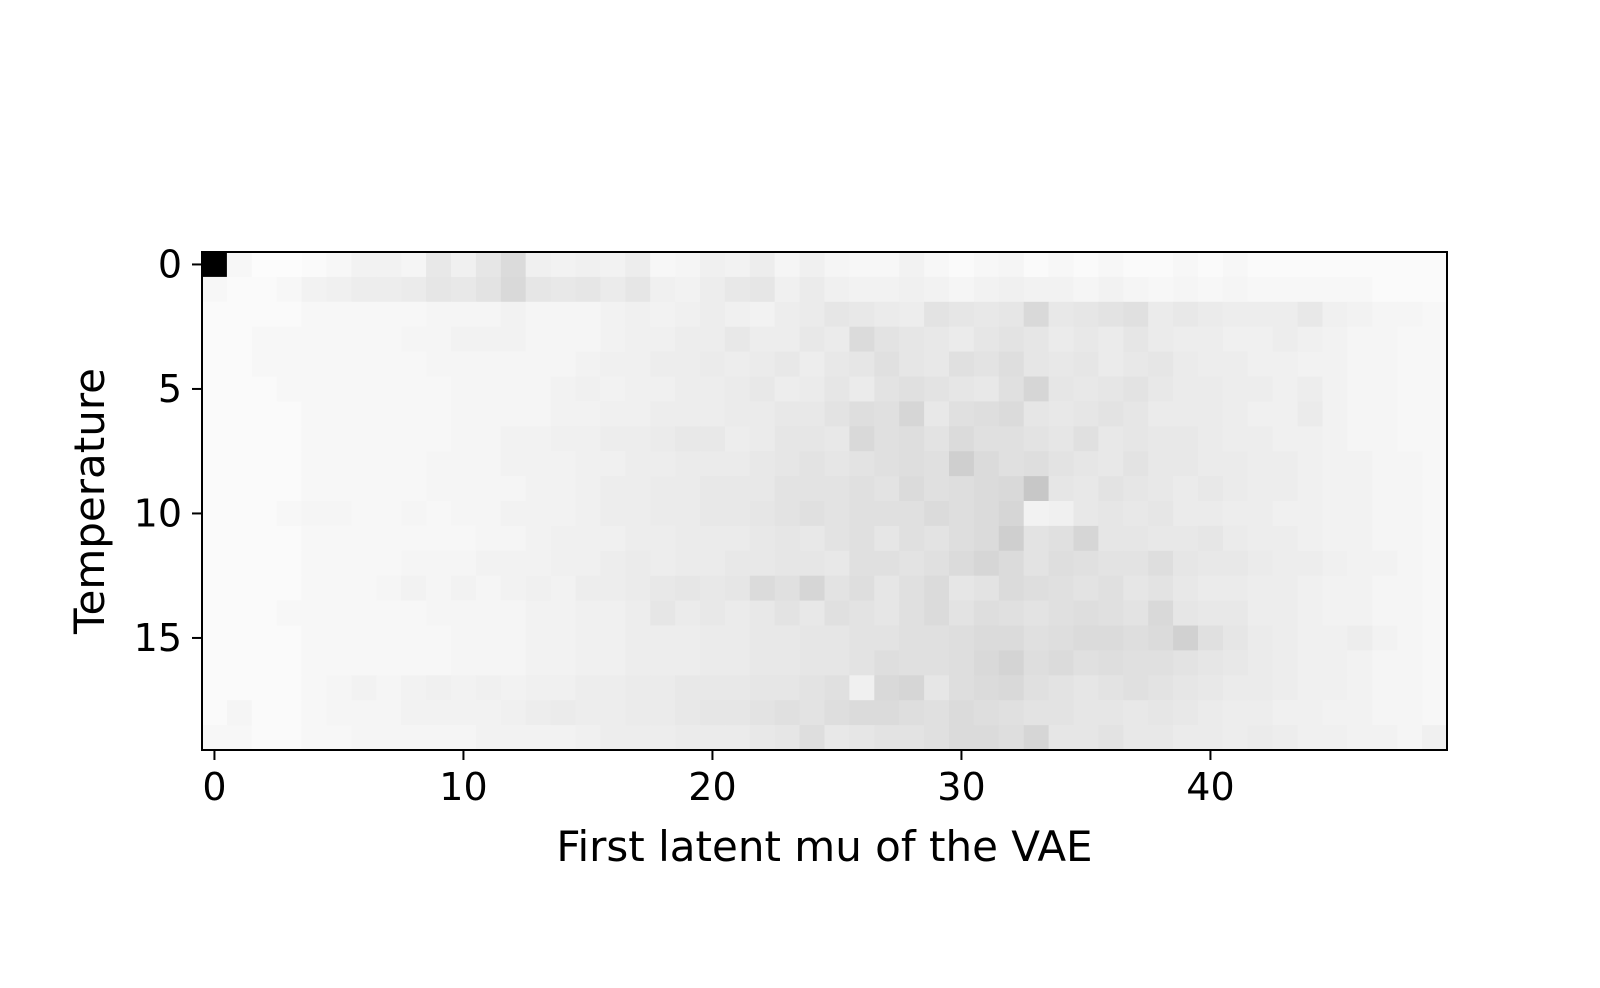 This screenshot has height=988, width=1600. I want to click on x-tick-label: 20, so click(712, 787).